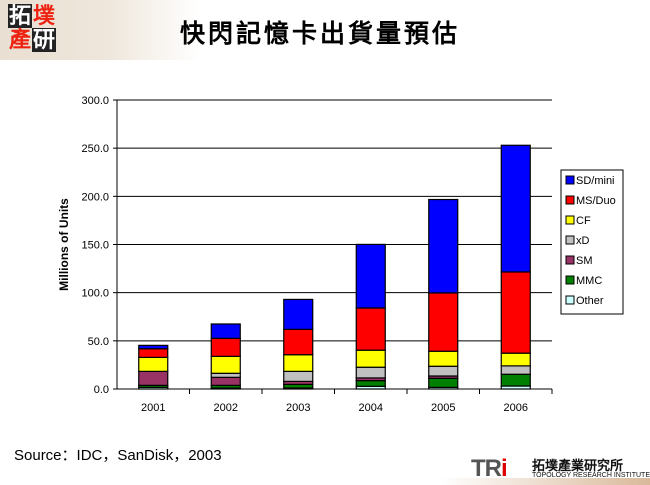 The height and width of the screenshot is (485, 650). I want to click on legend-label: CF, so click(583, 221).